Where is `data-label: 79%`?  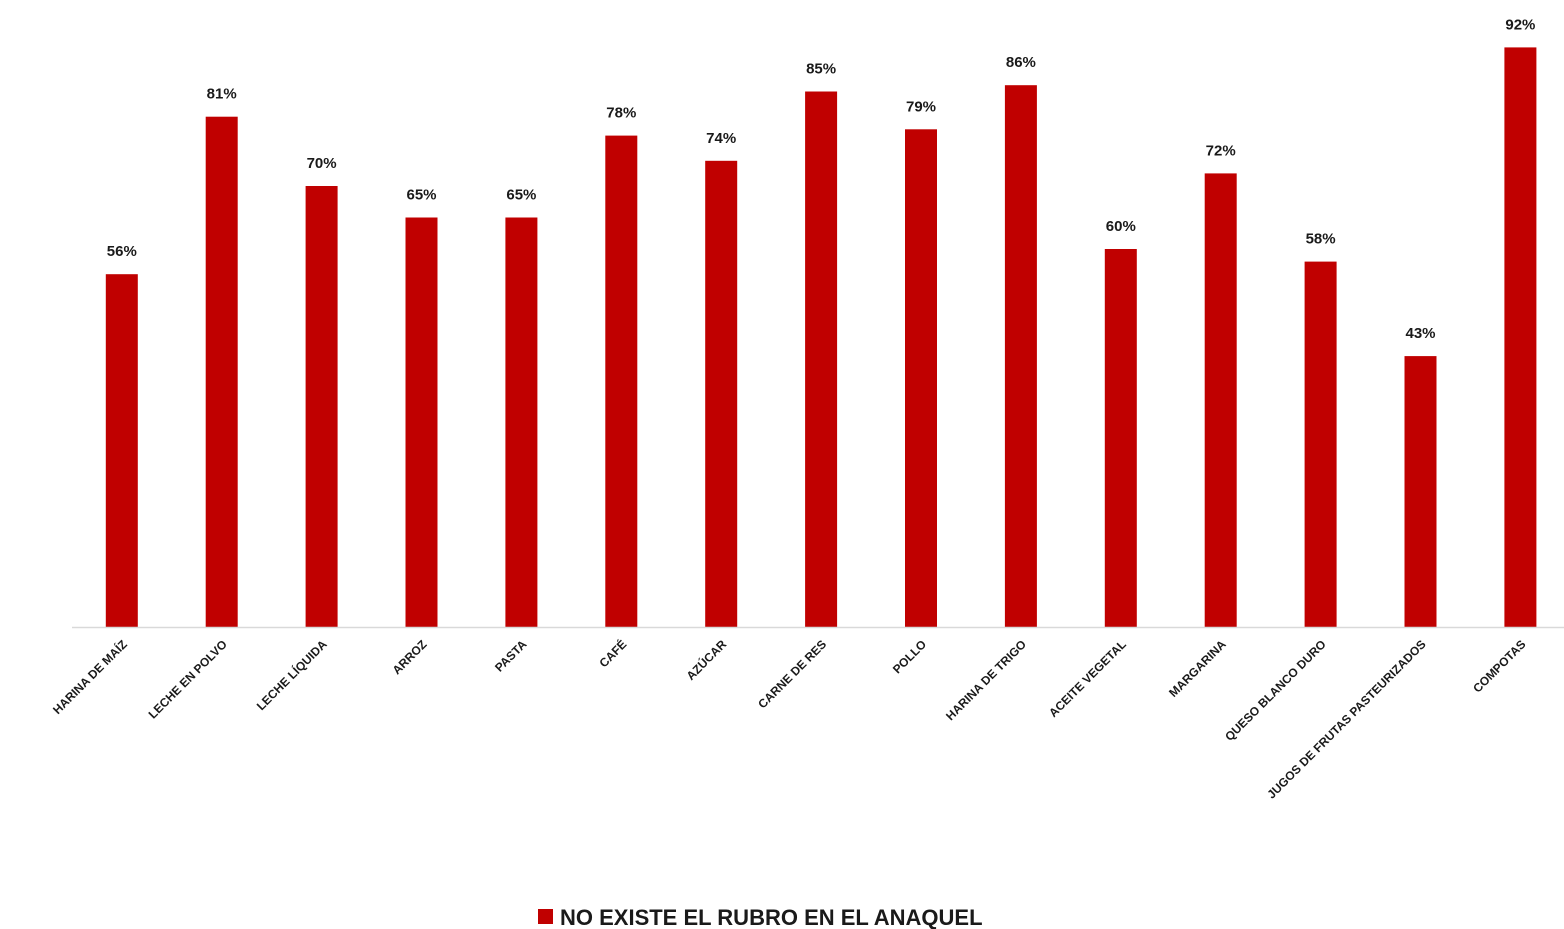
data-label: 79% is located at coordinates (921, 106).